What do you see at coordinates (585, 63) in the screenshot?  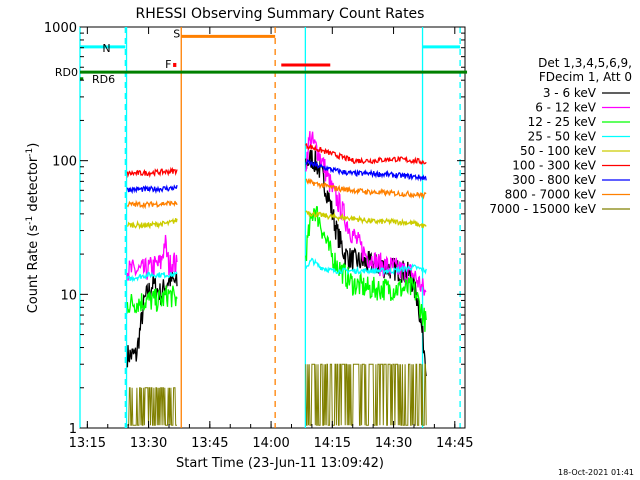 I see `legend-header-1: Det 1,3,4,5,6,9,` at bounding box center [585, 63].